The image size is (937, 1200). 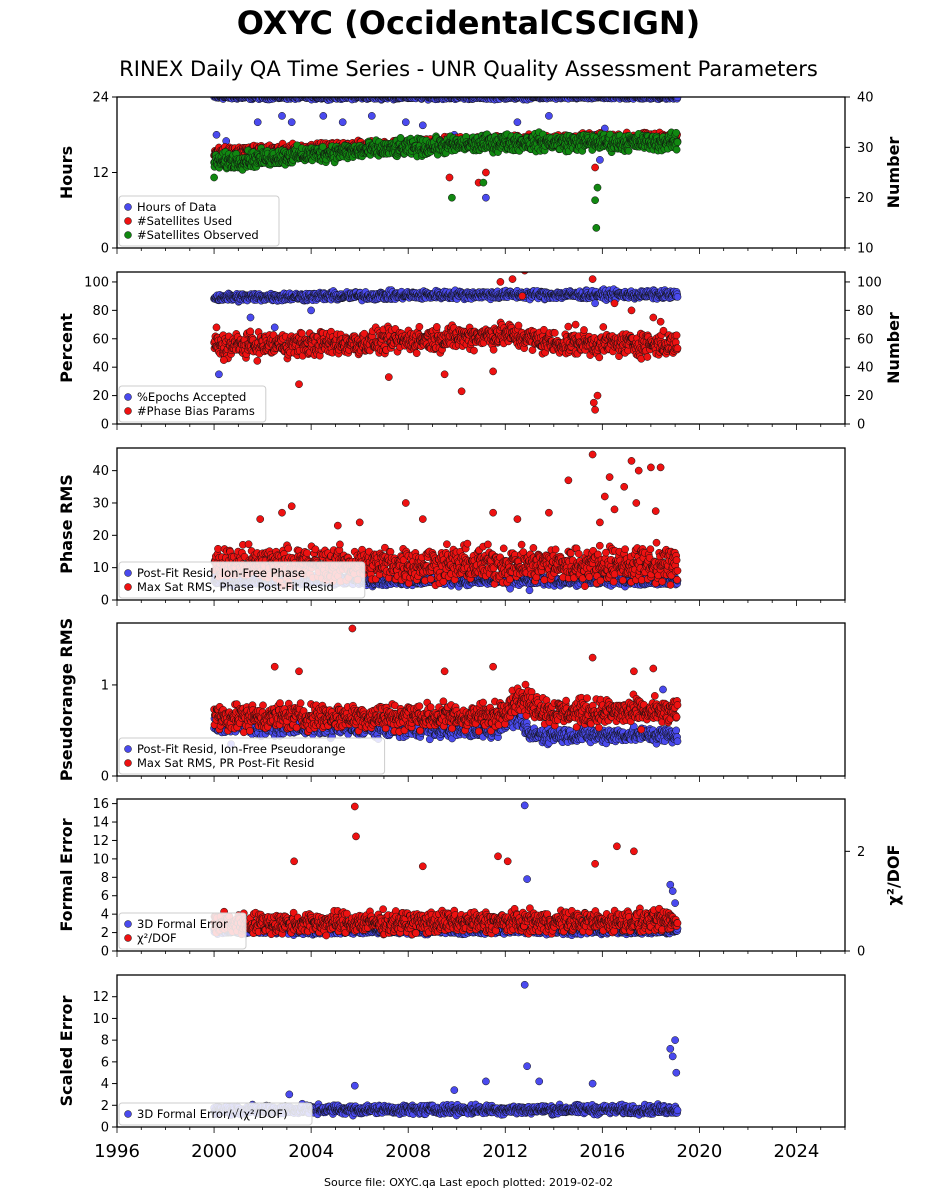 I want to click on y-right-tick-label: 40, so click(x=865, y=98).